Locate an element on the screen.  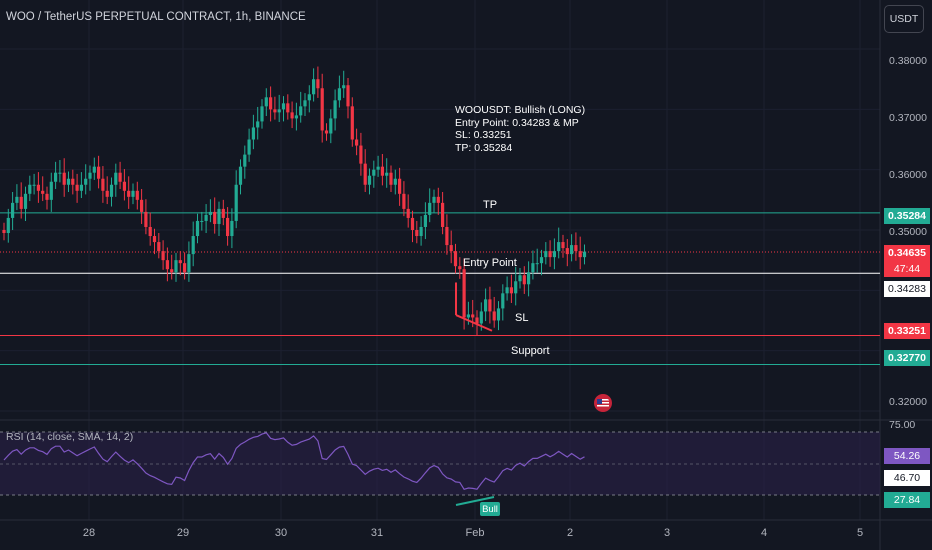
entry-point-label: Entry Point is located at coordinates (490, 263).